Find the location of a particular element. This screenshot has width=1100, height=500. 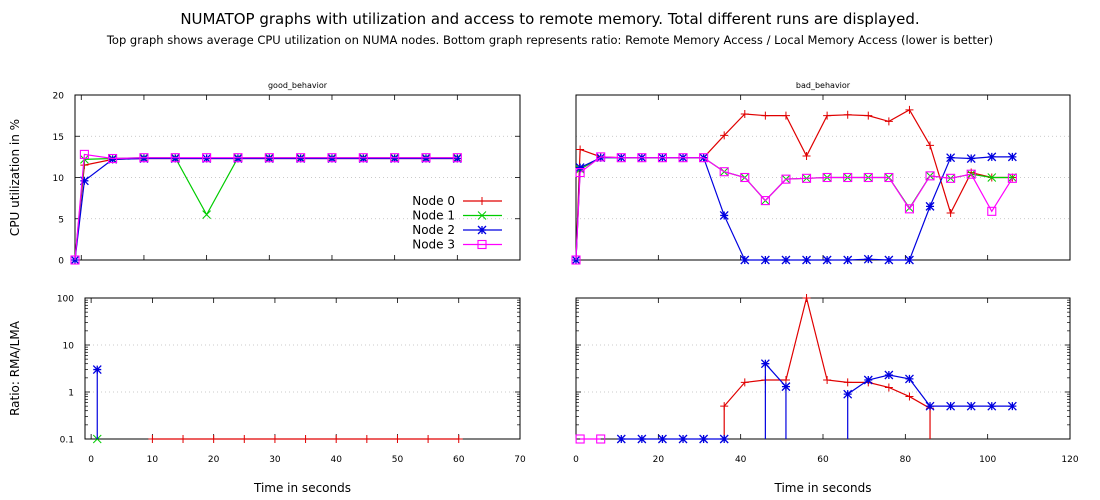

y-tick-label: 1 is located at coordinates (71, 394).